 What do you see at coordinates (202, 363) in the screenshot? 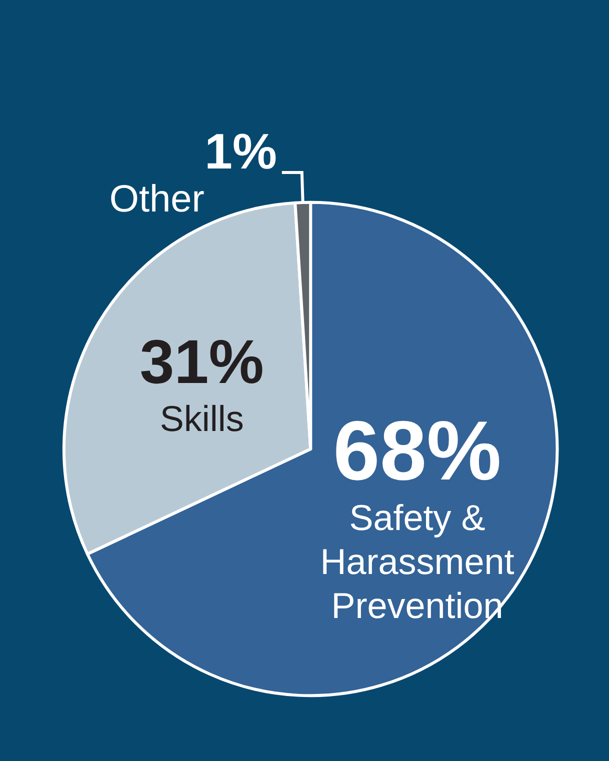
I see `data-label: 31%` at bounding box center [202, 363].